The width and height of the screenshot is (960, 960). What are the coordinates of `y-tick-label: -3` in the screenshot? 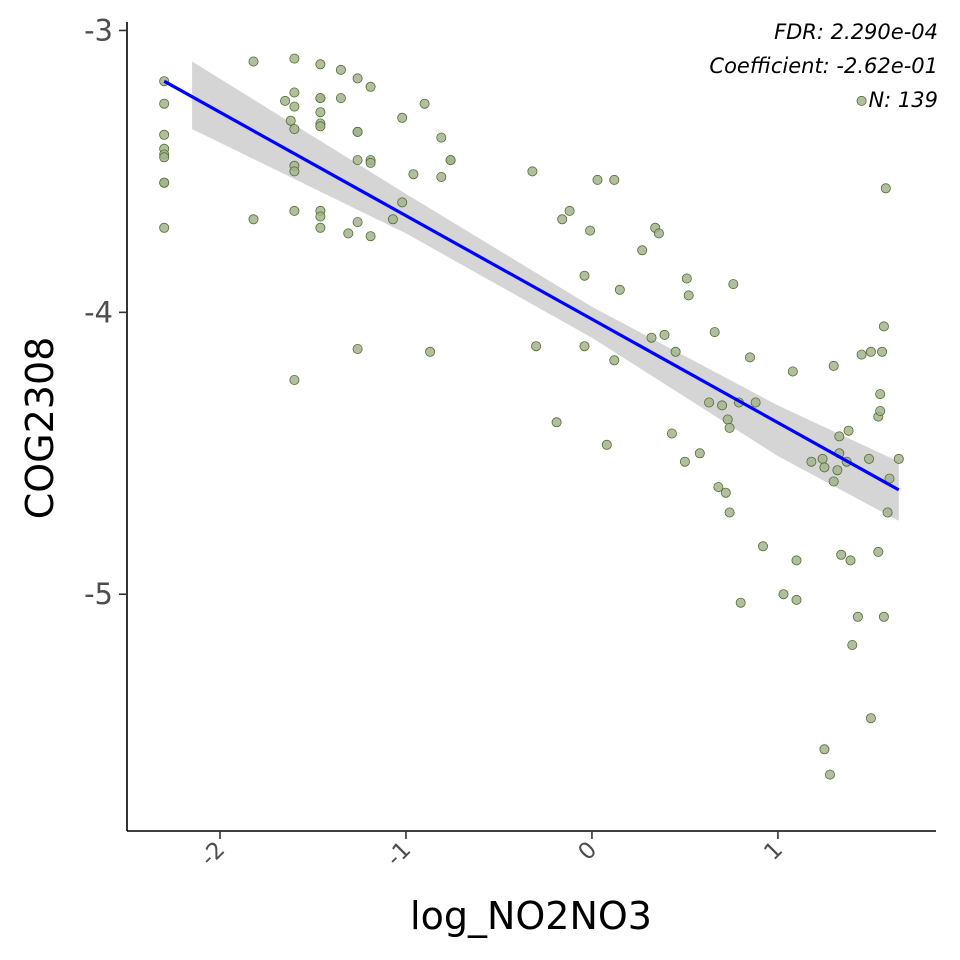 It's located at (98, 30).